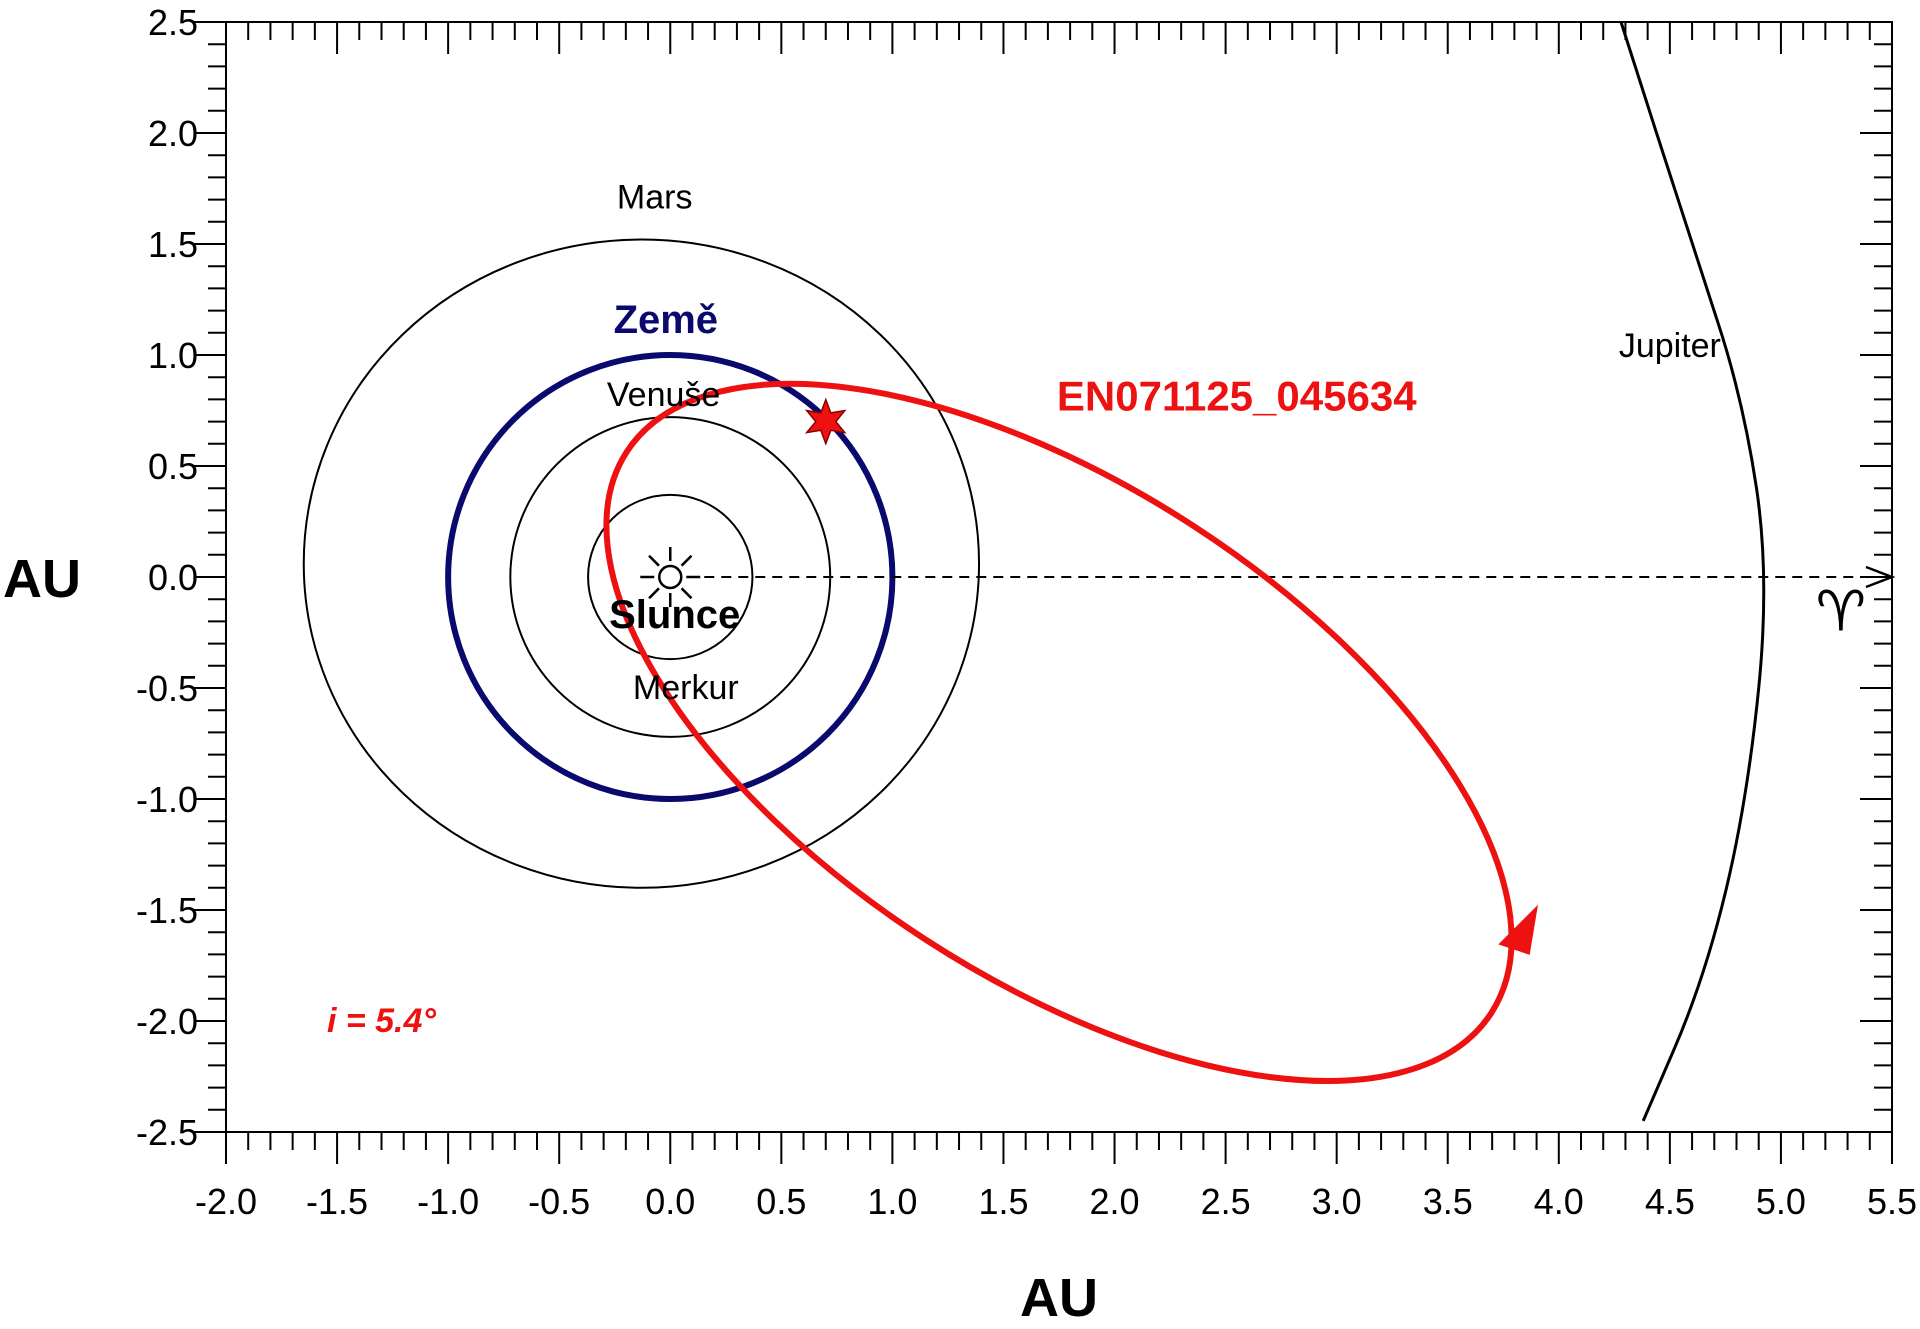  What do you see at coordinates (666, 320) in the screenshot?
I see `label-earth: Země` at bounding box center [666, 320].